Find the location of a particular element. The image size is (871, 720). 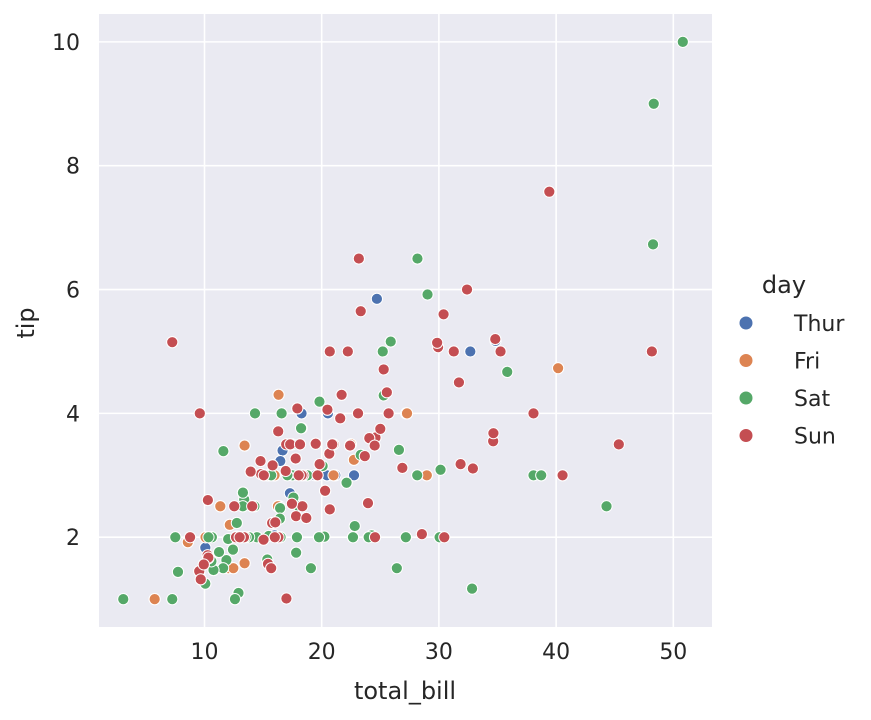

legend-marker-sat is located at coordinates (746, 398).